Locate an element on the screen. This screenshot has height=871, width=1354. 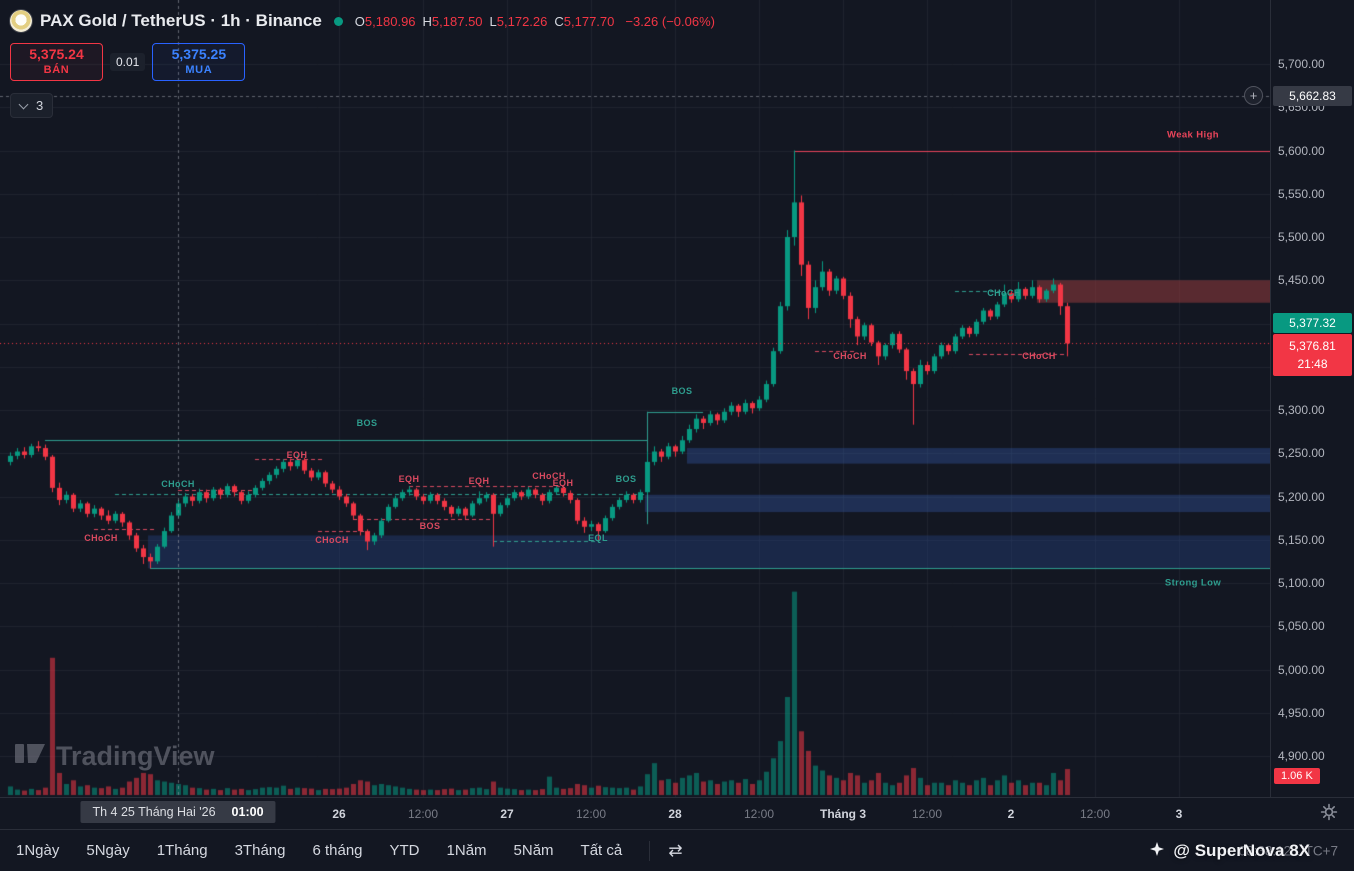
time-axis-label: 28 is located at coordinates (675, 814).